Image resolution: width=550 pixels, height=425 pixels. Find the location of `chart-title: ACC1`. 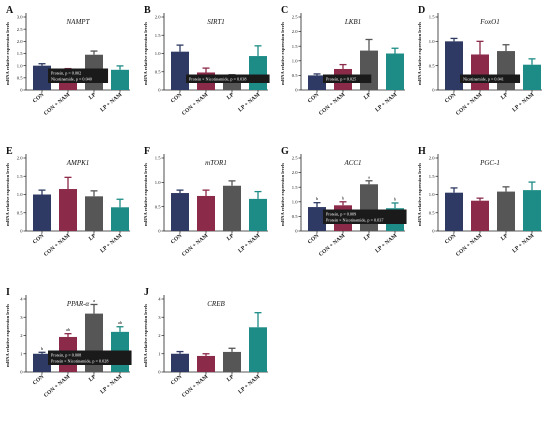

chart-title: ACC1 is located at coordinates (352, 163).